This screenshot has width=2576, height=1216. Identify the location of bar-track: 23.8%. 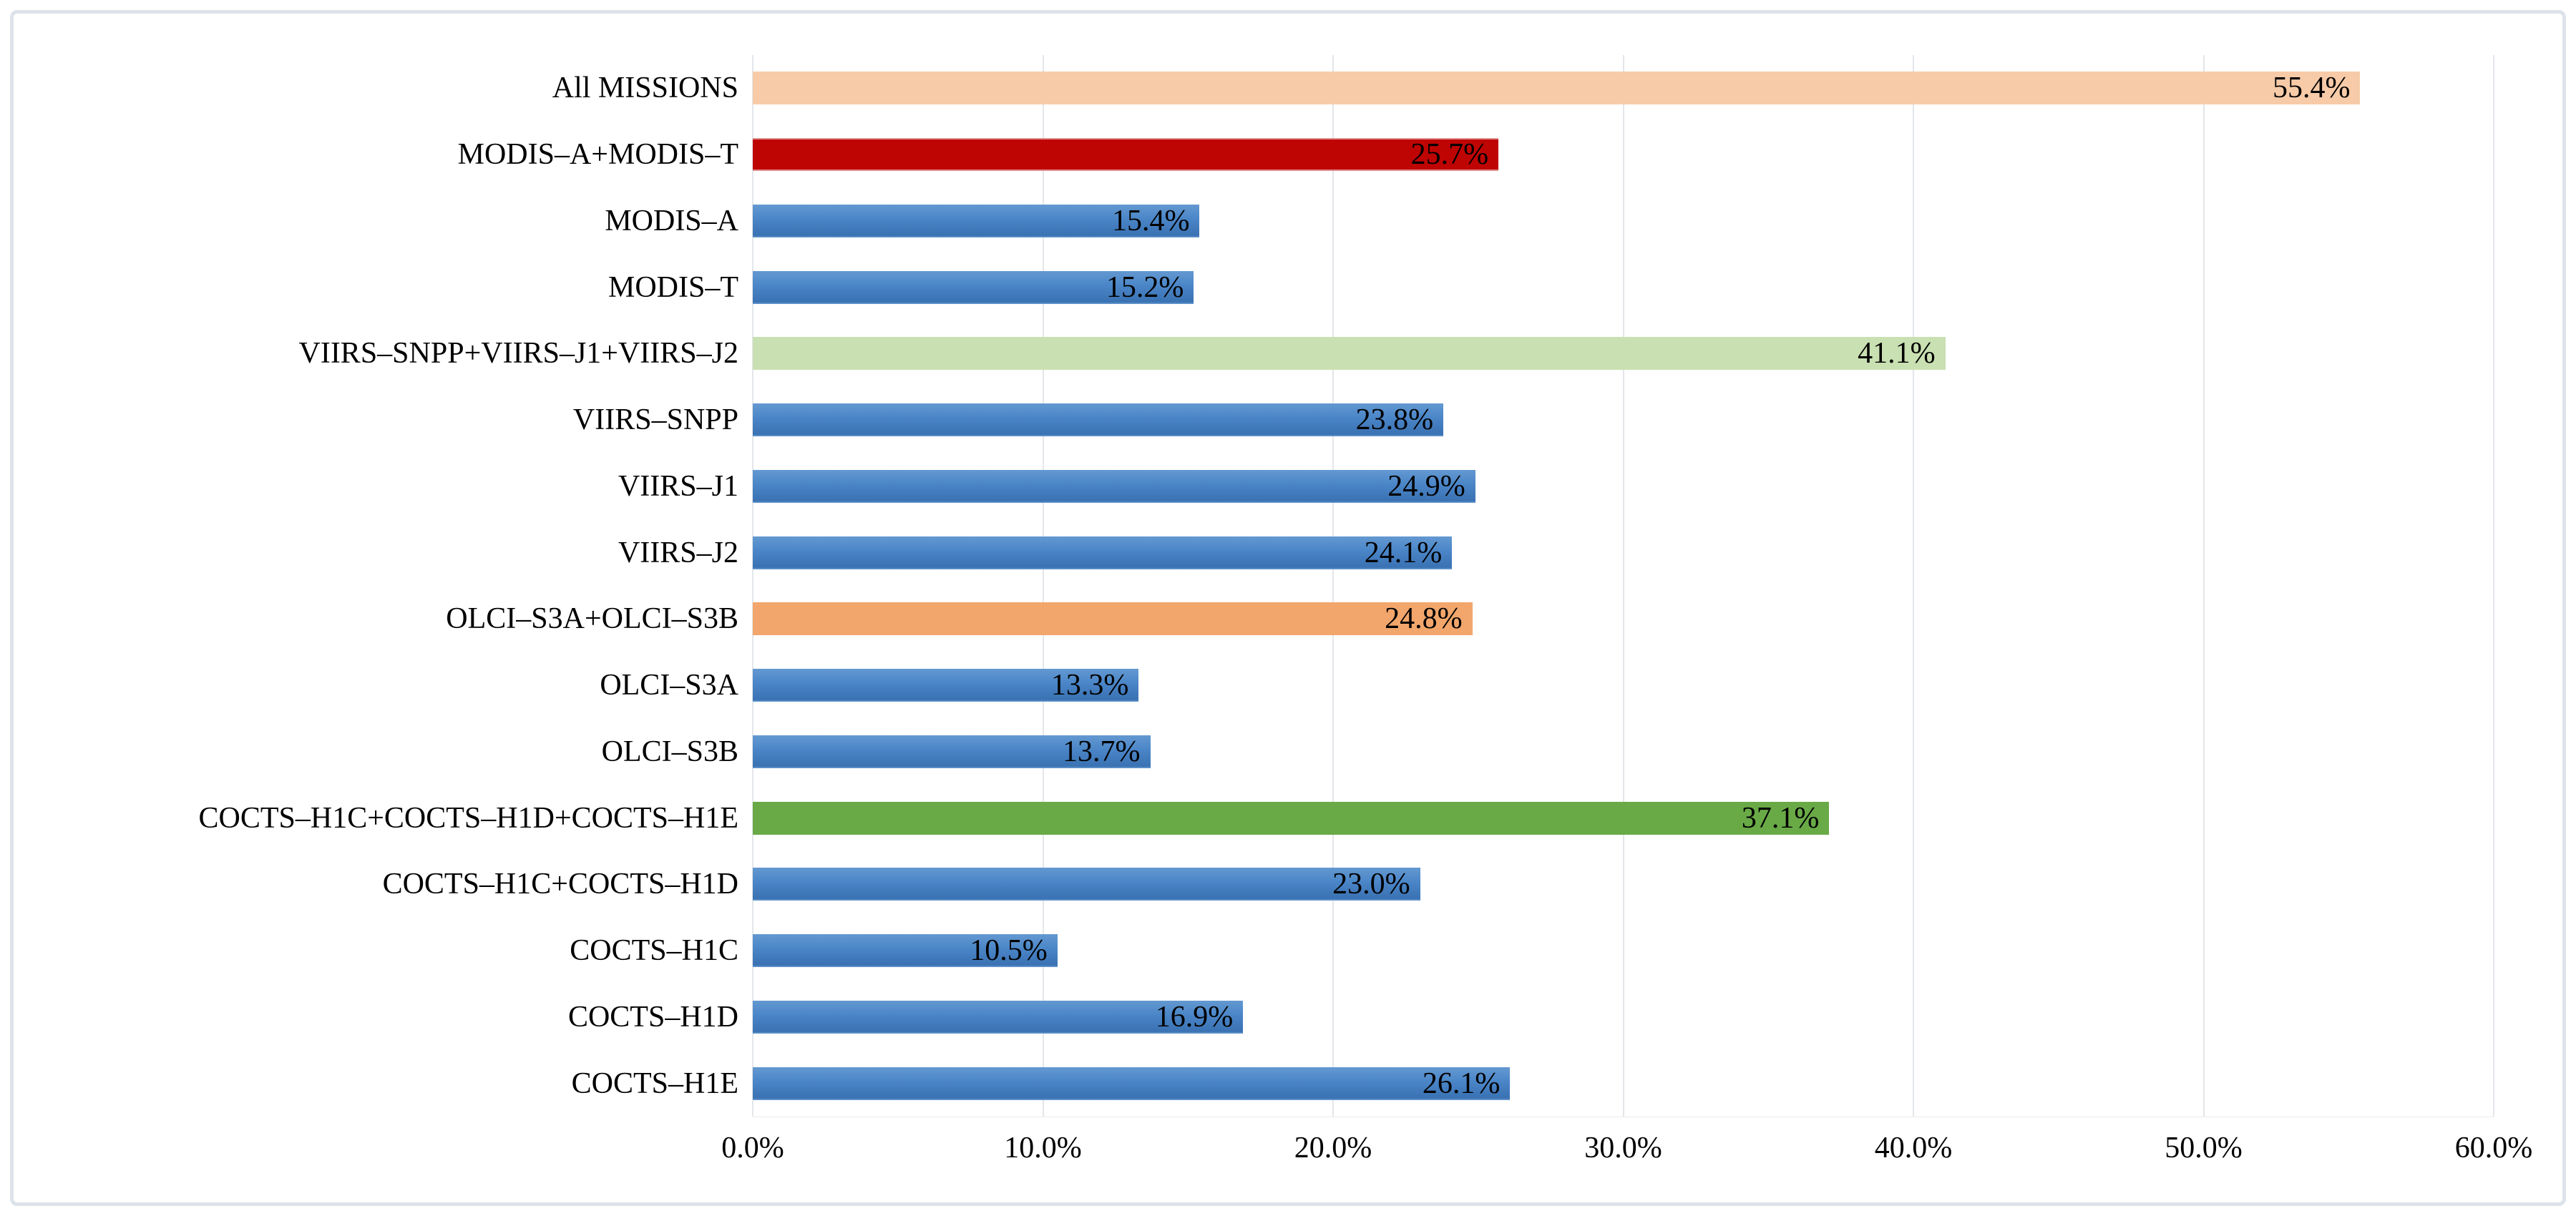
(1623, 420).